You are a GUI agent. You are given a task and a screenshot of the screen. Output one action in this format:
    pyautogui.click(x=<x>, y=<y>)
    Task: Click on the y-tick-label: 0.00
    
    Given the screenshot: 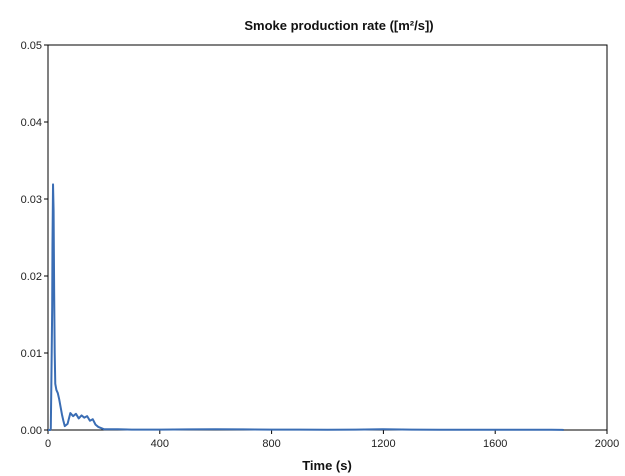 What is the action you would take?
    pyautogui.click(x=31, y=431)
    